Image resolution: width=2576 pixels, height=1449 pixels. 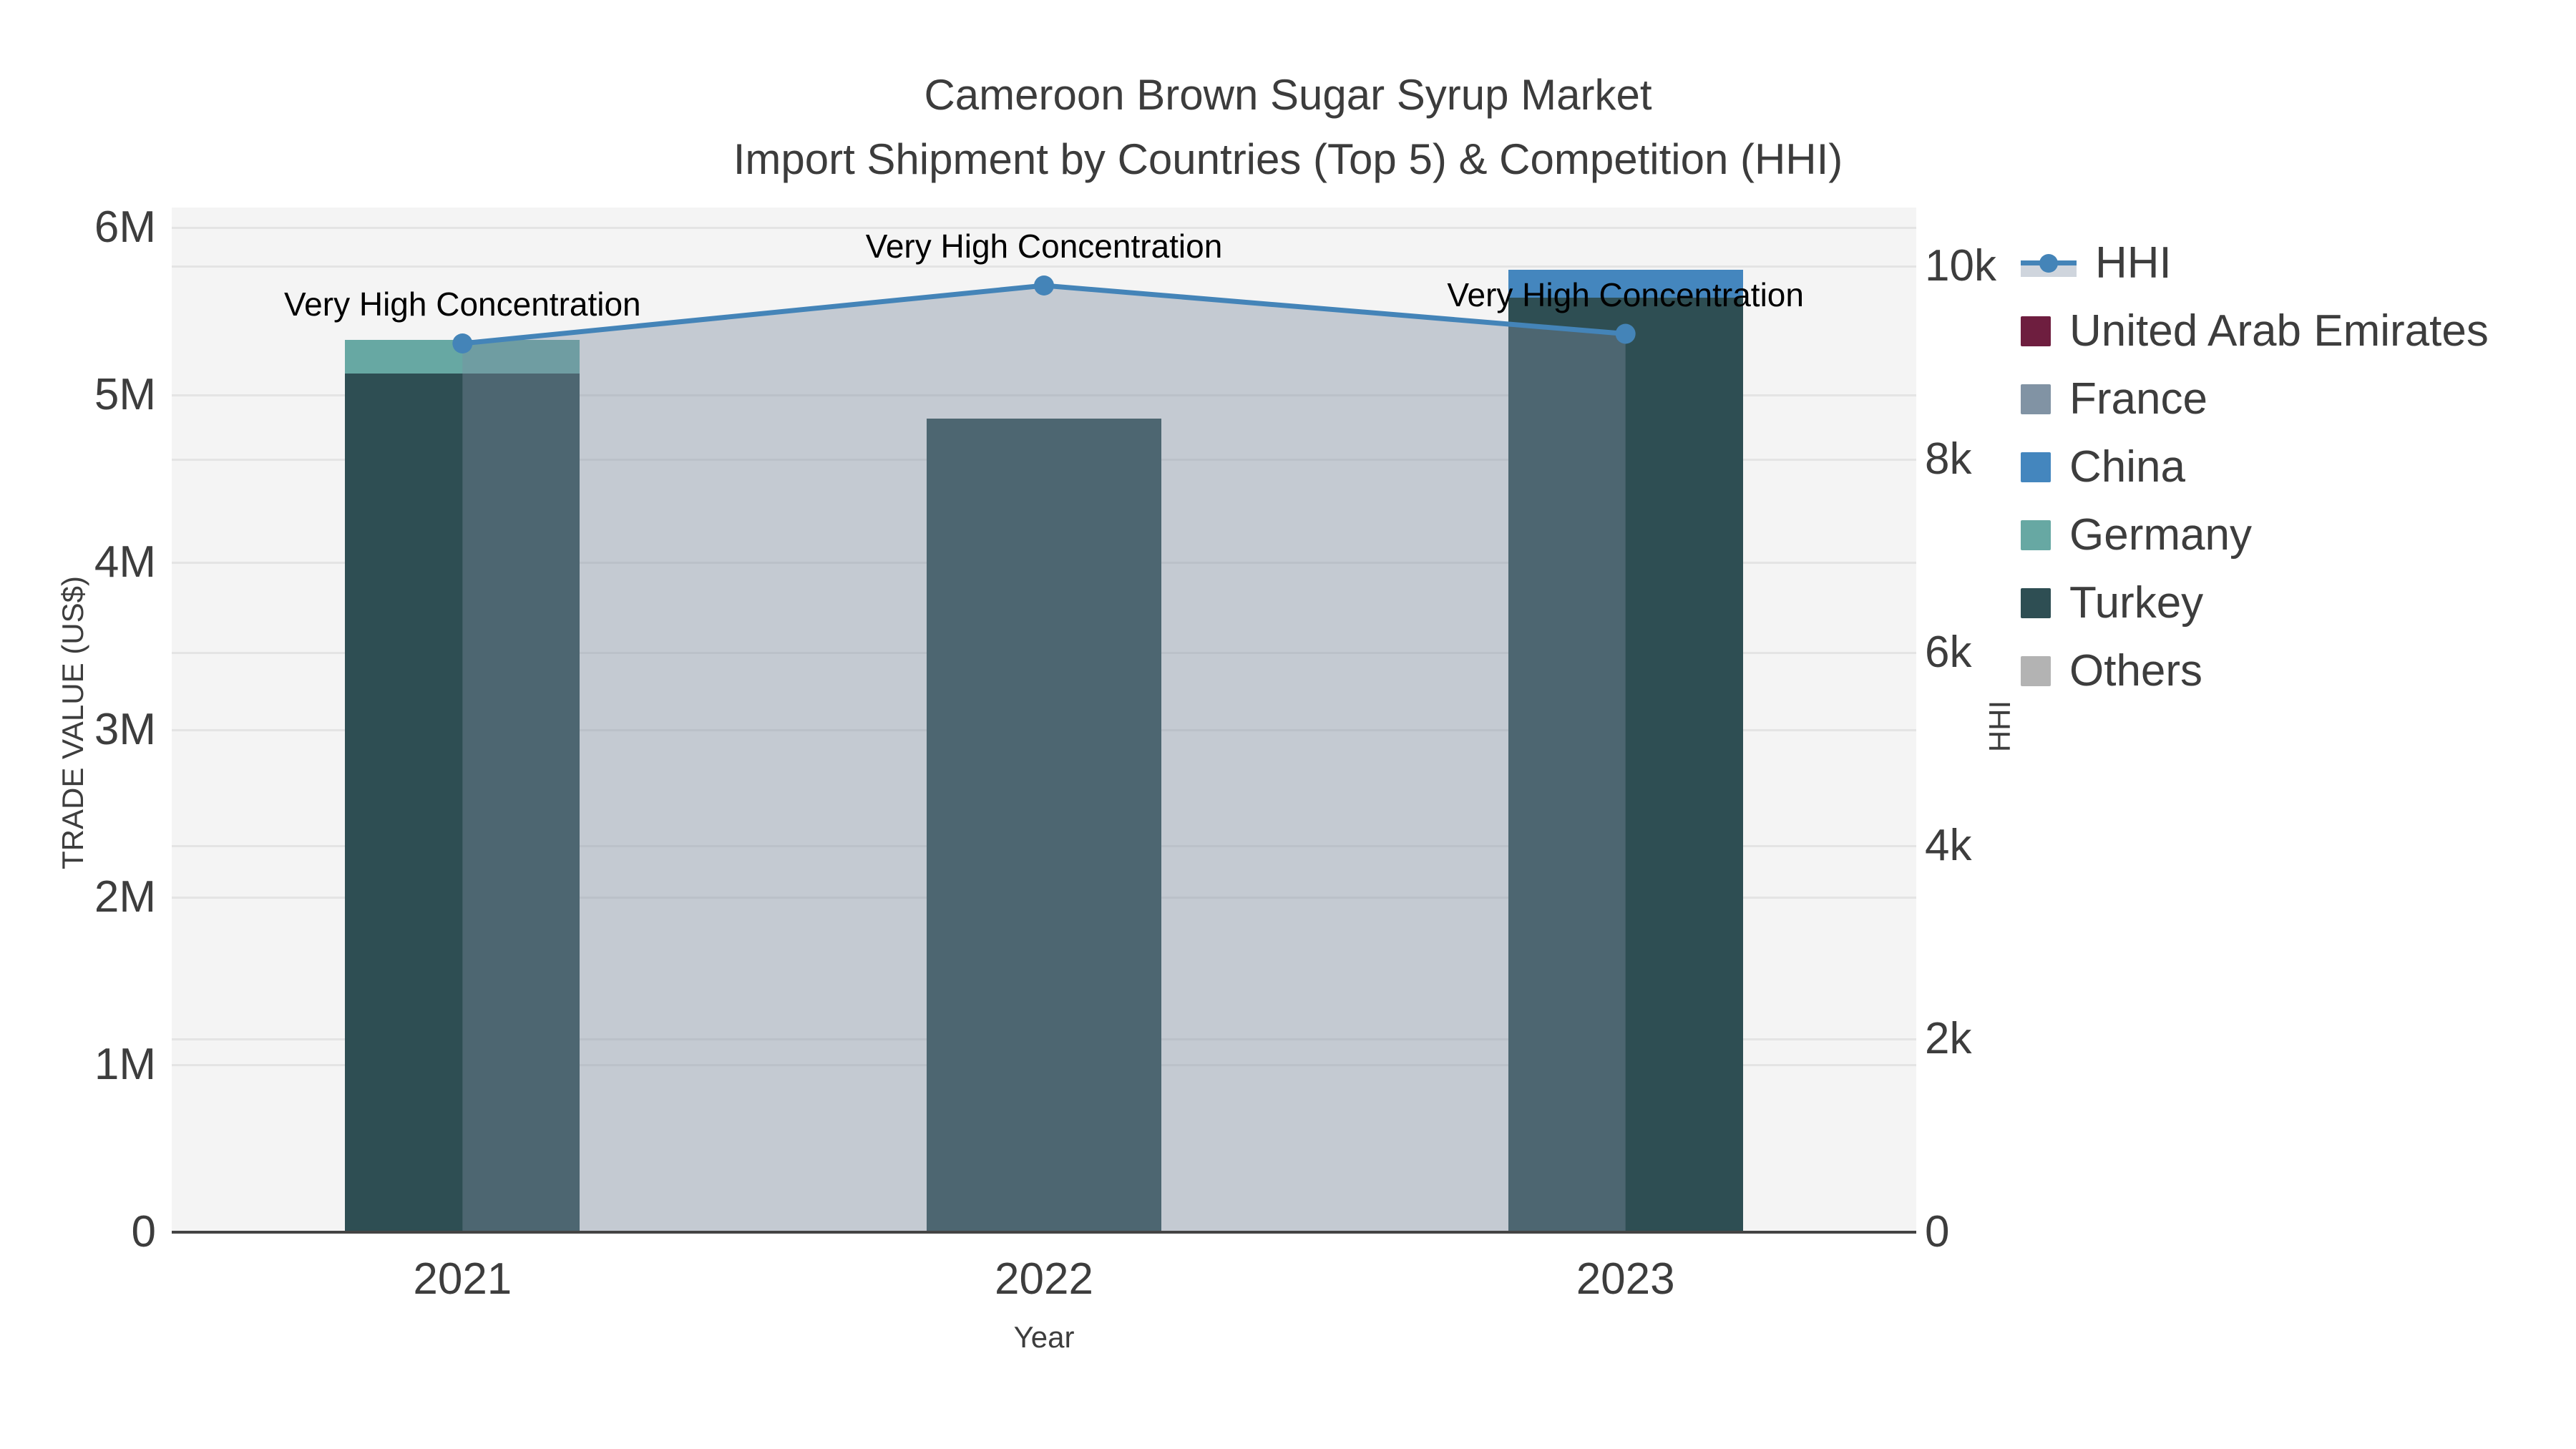 What do you see at coordinates (1948, 845) in the screenshot?
I see `y2-tick-4k: 4k` at bounding box center [1948, 845].